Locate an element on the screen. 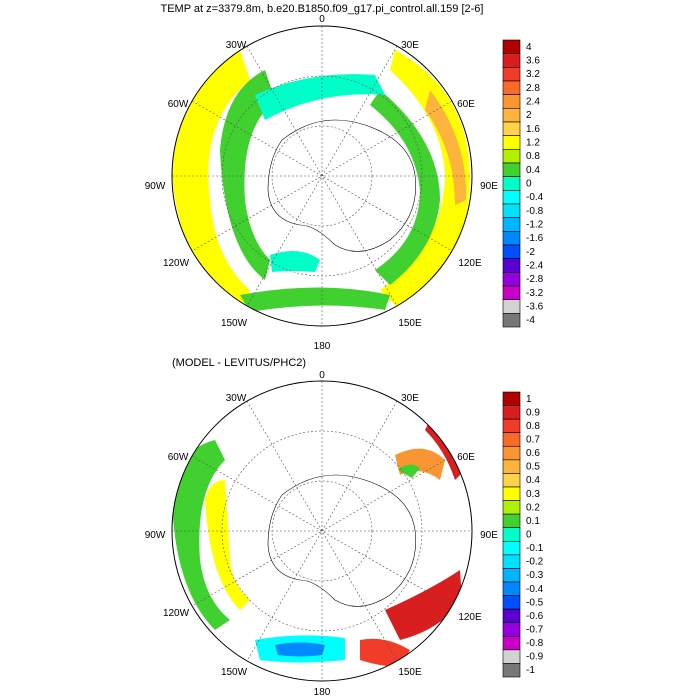 This screenshot has height=700, width=700. colorbar-tick-label: 0.2 is located at coordinates (533, 507).